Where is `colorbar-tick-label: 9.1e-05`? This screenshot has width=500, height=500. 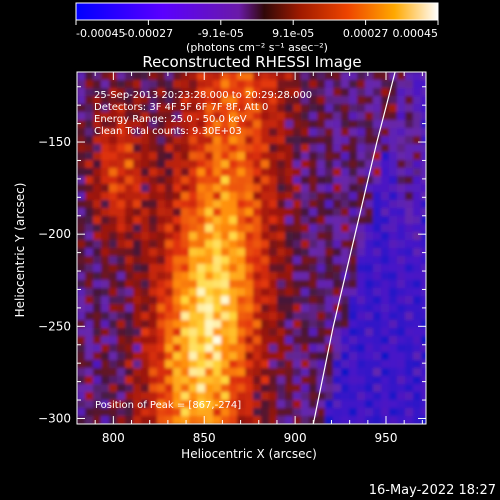
colorbar-tick-label: 9.1e-05 is located at coordinates (293, 33).